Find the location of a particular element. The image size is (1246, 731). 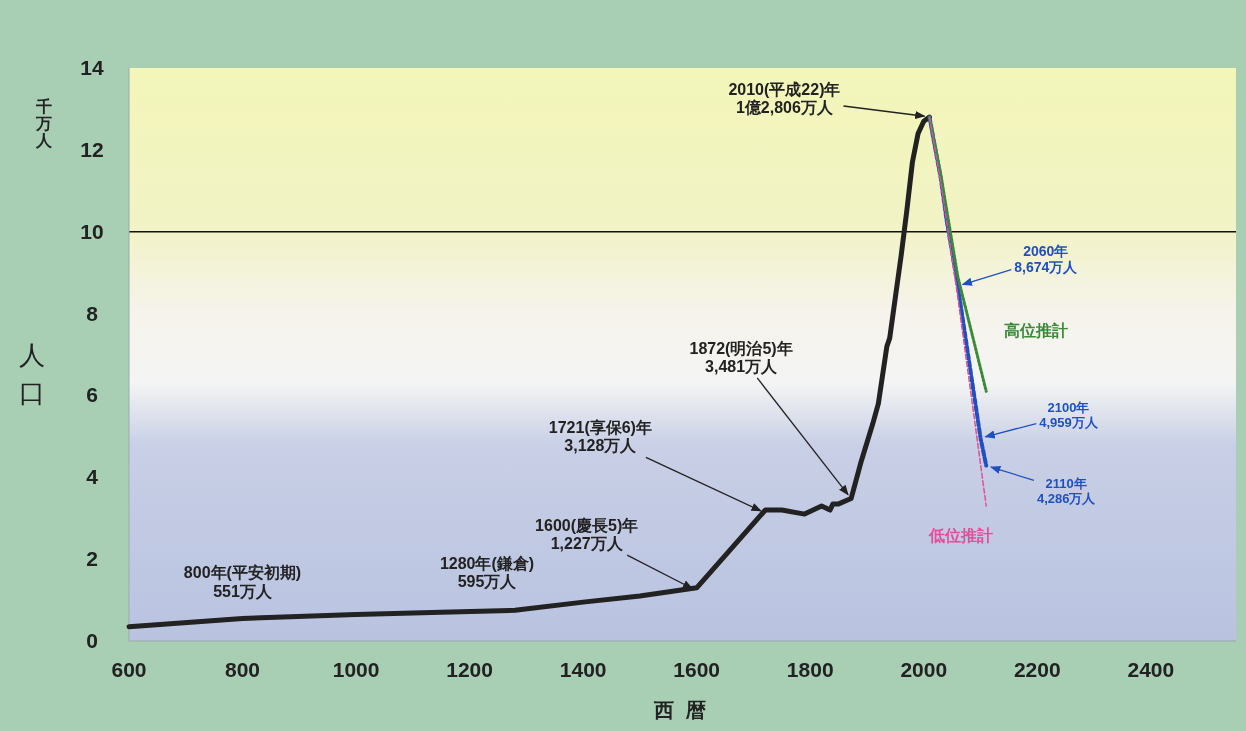

y-tick-label: 8 is located at coordinates (92, 313).